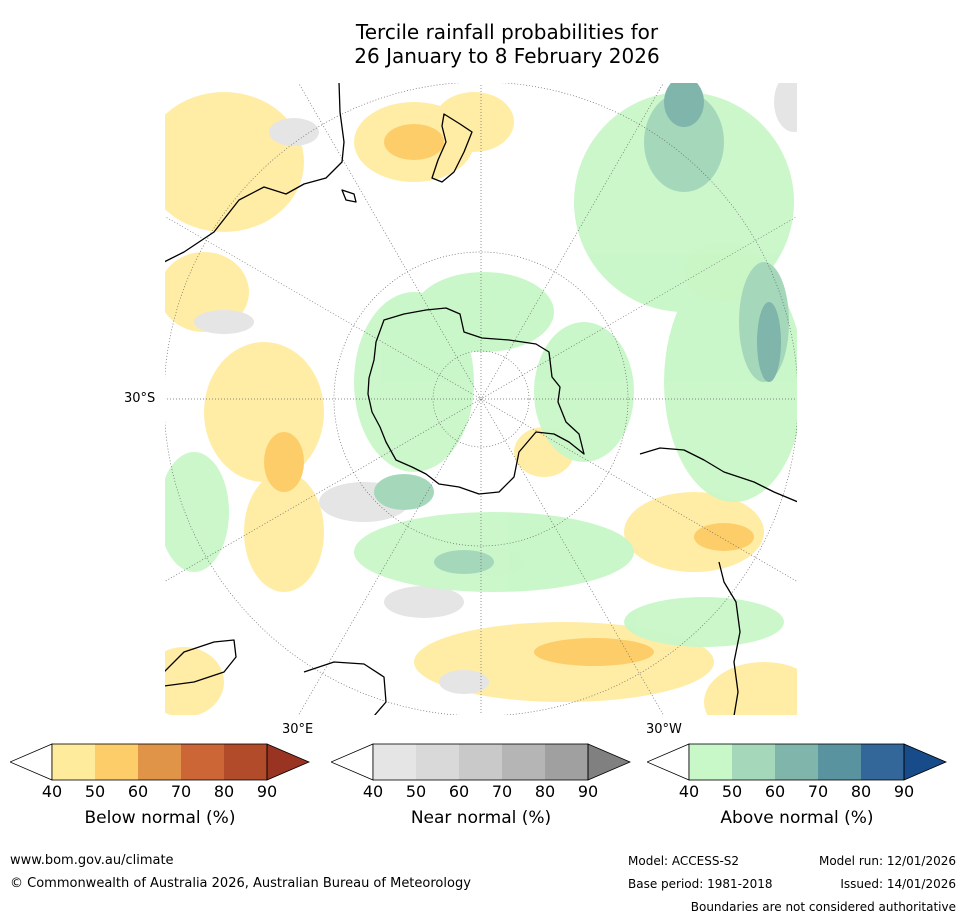 This screenshot has height=919, width=965. What do you see at coordinates (664, 729) in the screenshot?
I see `lon-label-30w: 30°W` at bounding box center [664, 729].